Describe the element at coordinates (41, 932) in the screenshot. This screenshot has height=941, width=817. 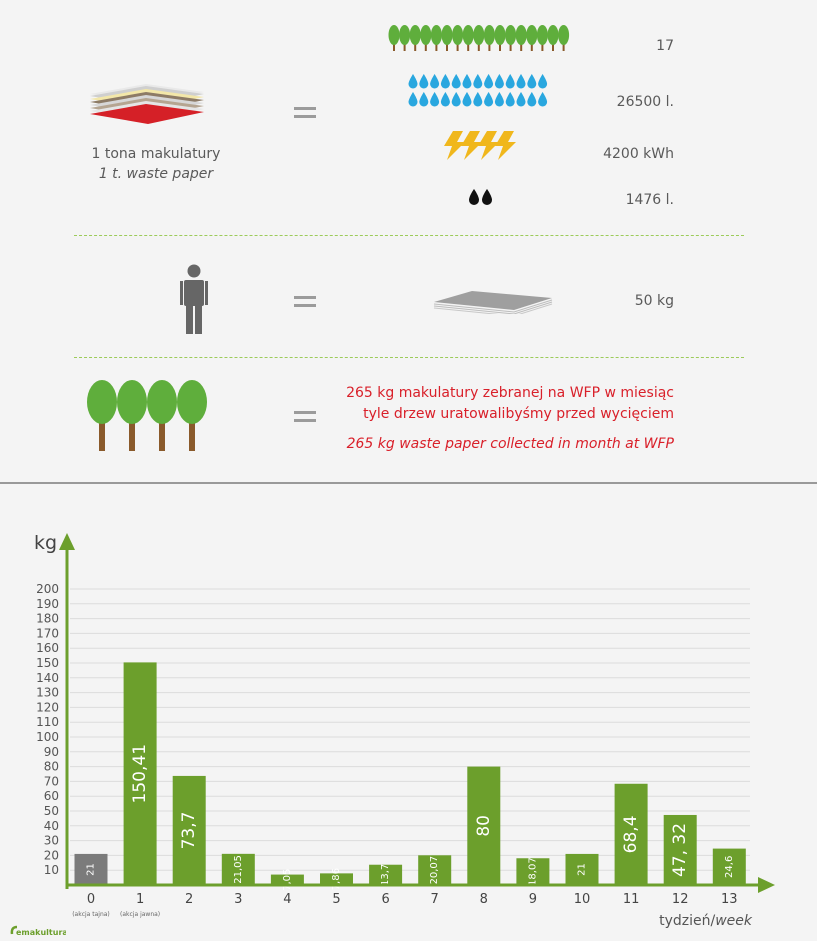
I see `logo-text: emakultura` at that location.